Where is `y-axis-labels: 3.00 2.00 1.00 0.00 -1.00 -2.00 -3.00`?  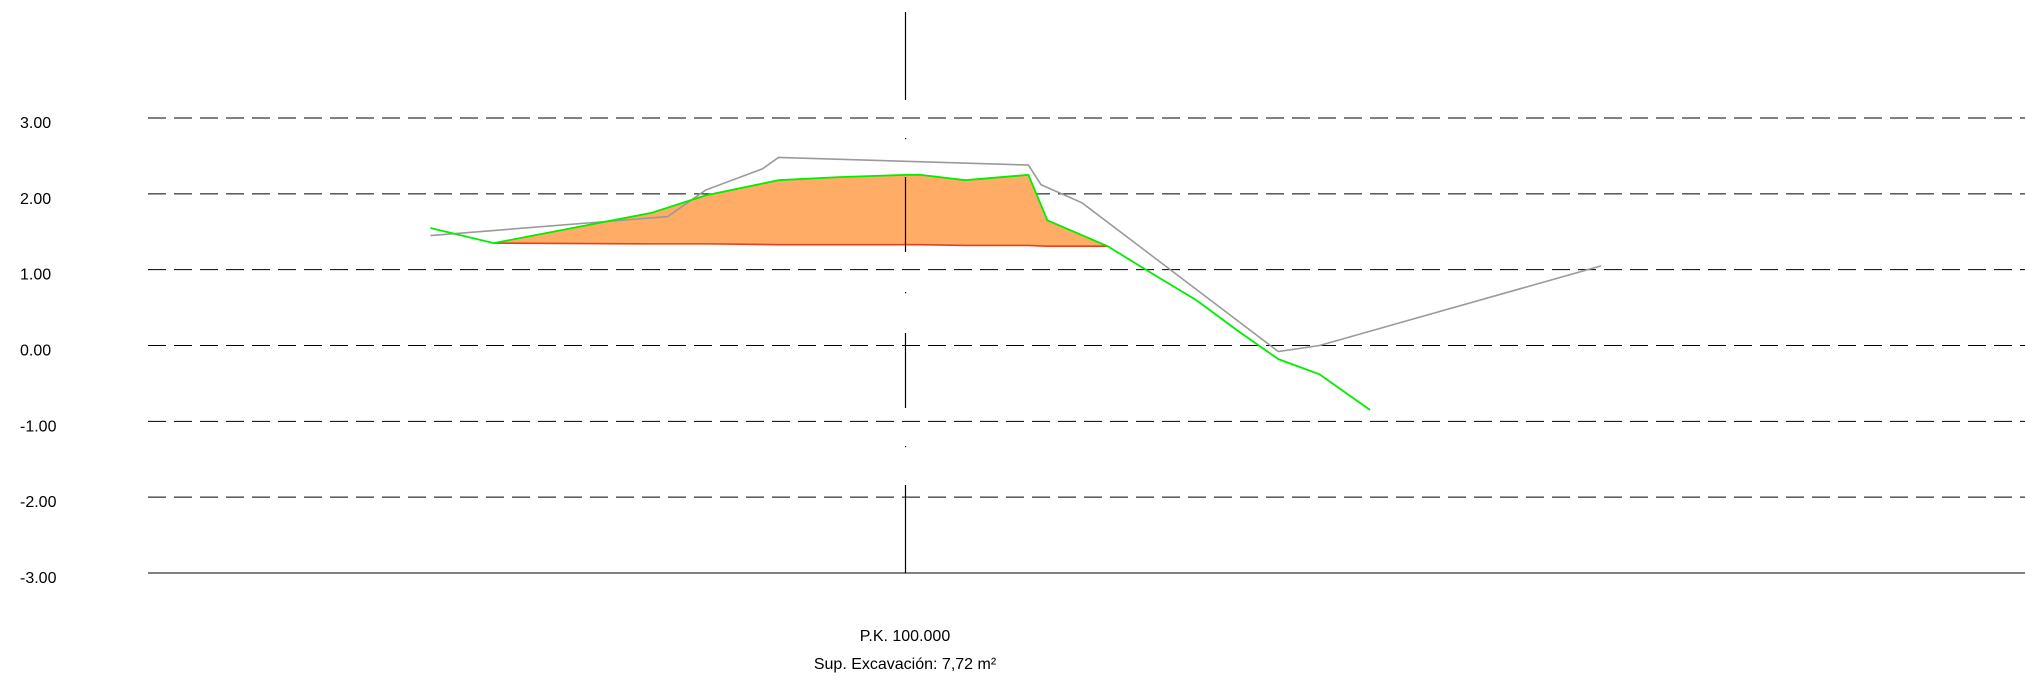 y-axis-labels: 3.00 2.00 1.00 0.00 -1.00 -2.00 -3.00 is located at coordinates (38, 351).